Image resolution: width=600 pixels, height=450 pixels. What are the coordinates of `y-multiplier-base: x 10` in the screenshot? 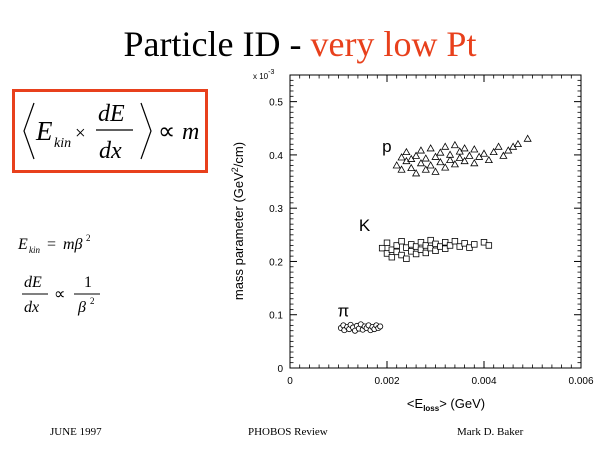 It's located at (261, 76).